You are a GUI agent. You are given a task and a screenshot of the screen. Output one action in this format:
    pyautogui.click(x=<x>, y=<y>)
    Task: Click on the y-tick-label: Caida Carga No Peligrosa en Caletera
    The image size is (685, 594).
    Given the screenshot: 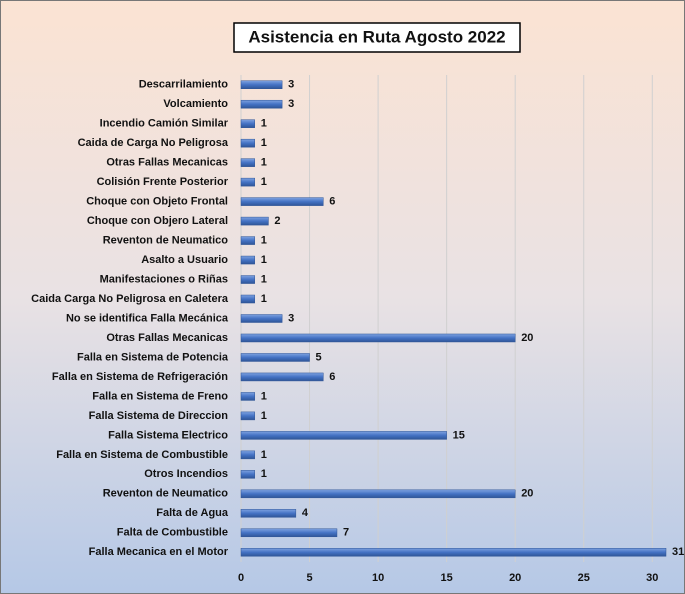 What is the action you would take?
    pyautogui.click(x=130, y=299)
    